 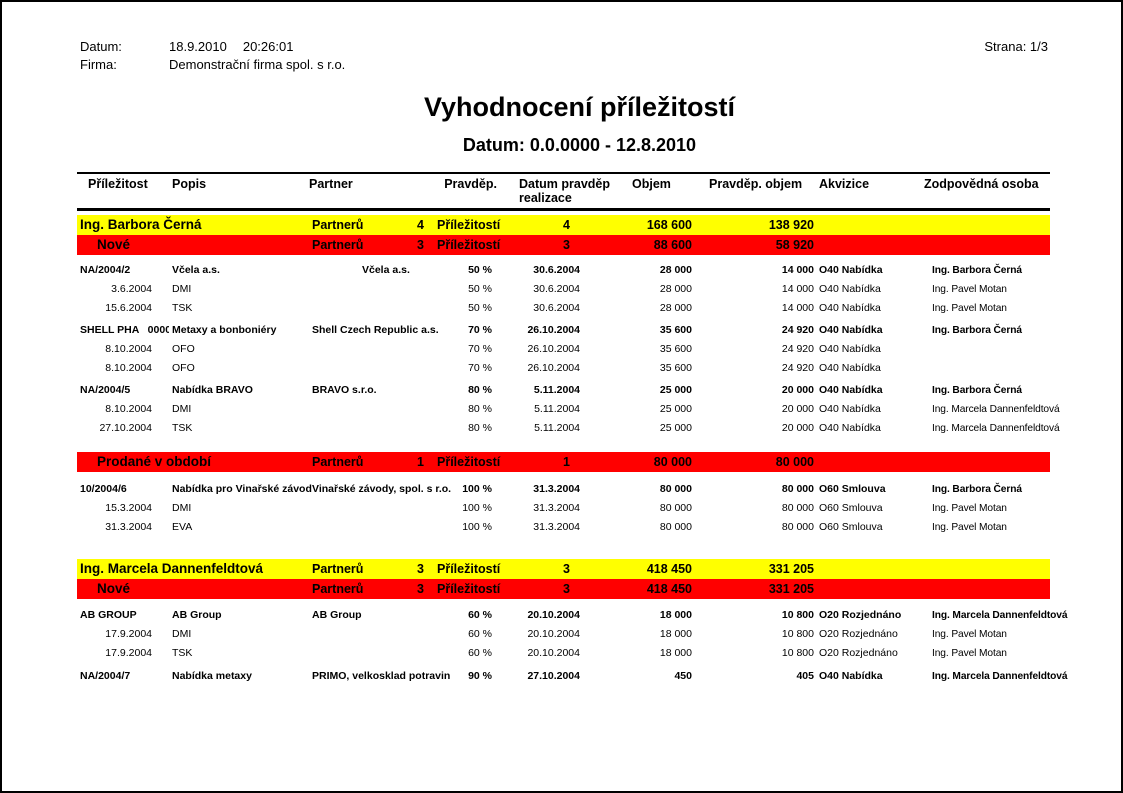 I want to click on prilezitost-id: NA/2004/2, so click(x=105, y=270).